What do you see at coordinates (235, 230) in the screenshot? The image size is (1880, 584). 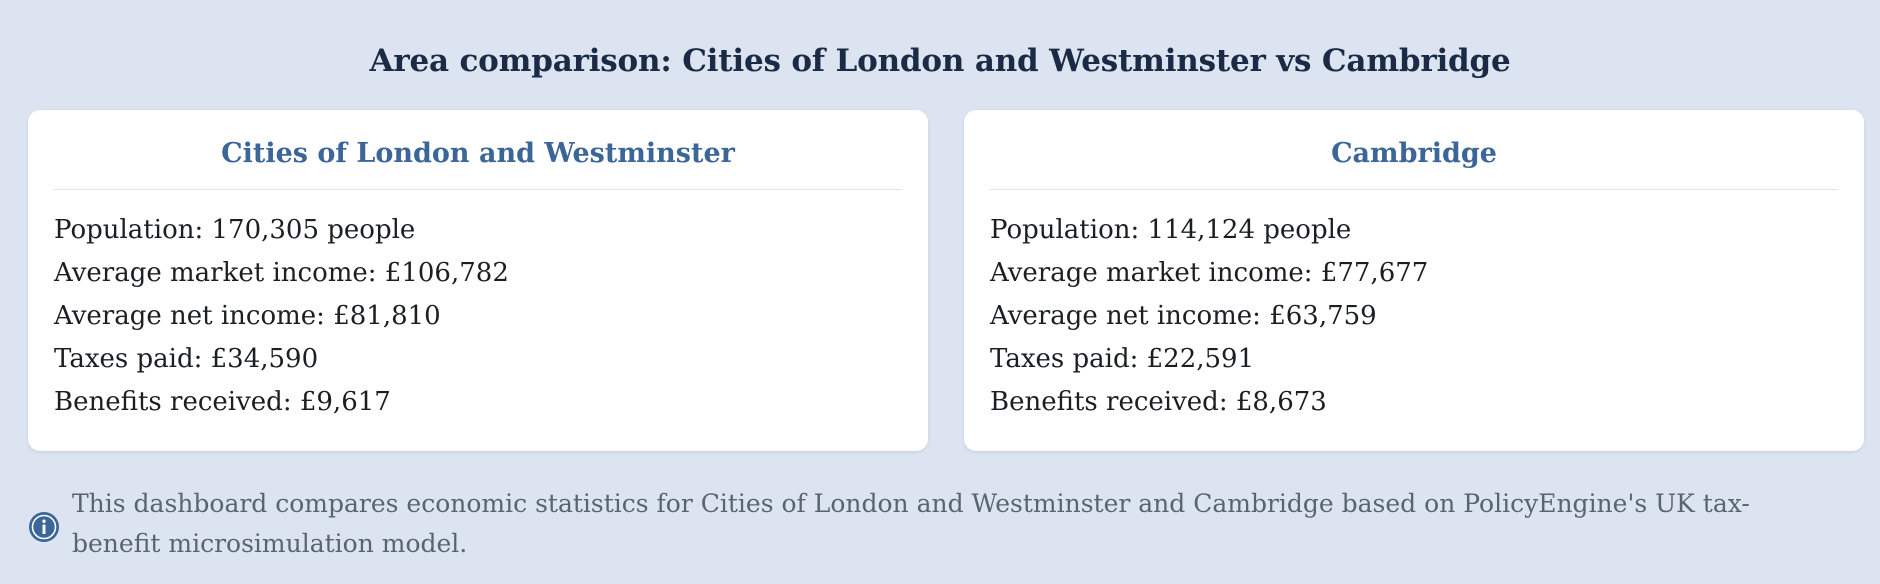 I see `stat-population: Population: 170,305 people` at bounding box center [235, 230].